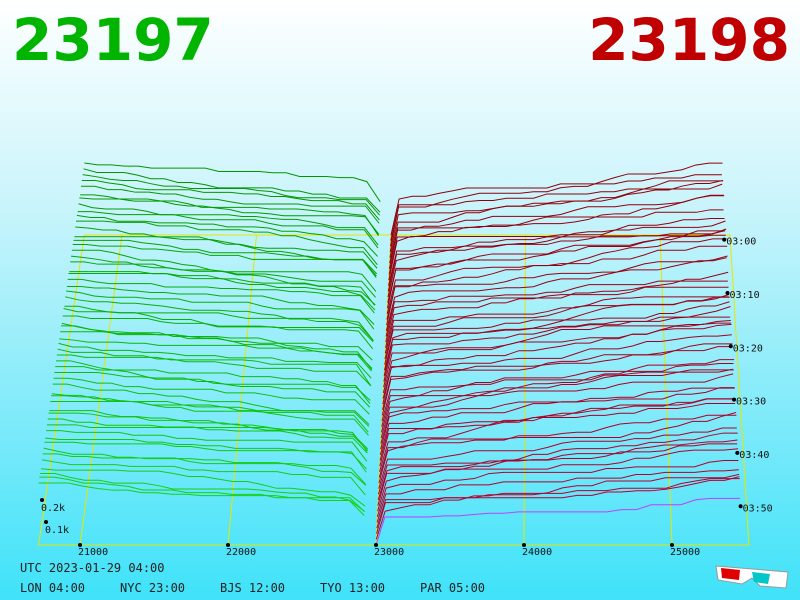  What do you see at coordinates (752, 577) in the screenshot?
I see `glasses-icon` at bounding box center [752, 577].